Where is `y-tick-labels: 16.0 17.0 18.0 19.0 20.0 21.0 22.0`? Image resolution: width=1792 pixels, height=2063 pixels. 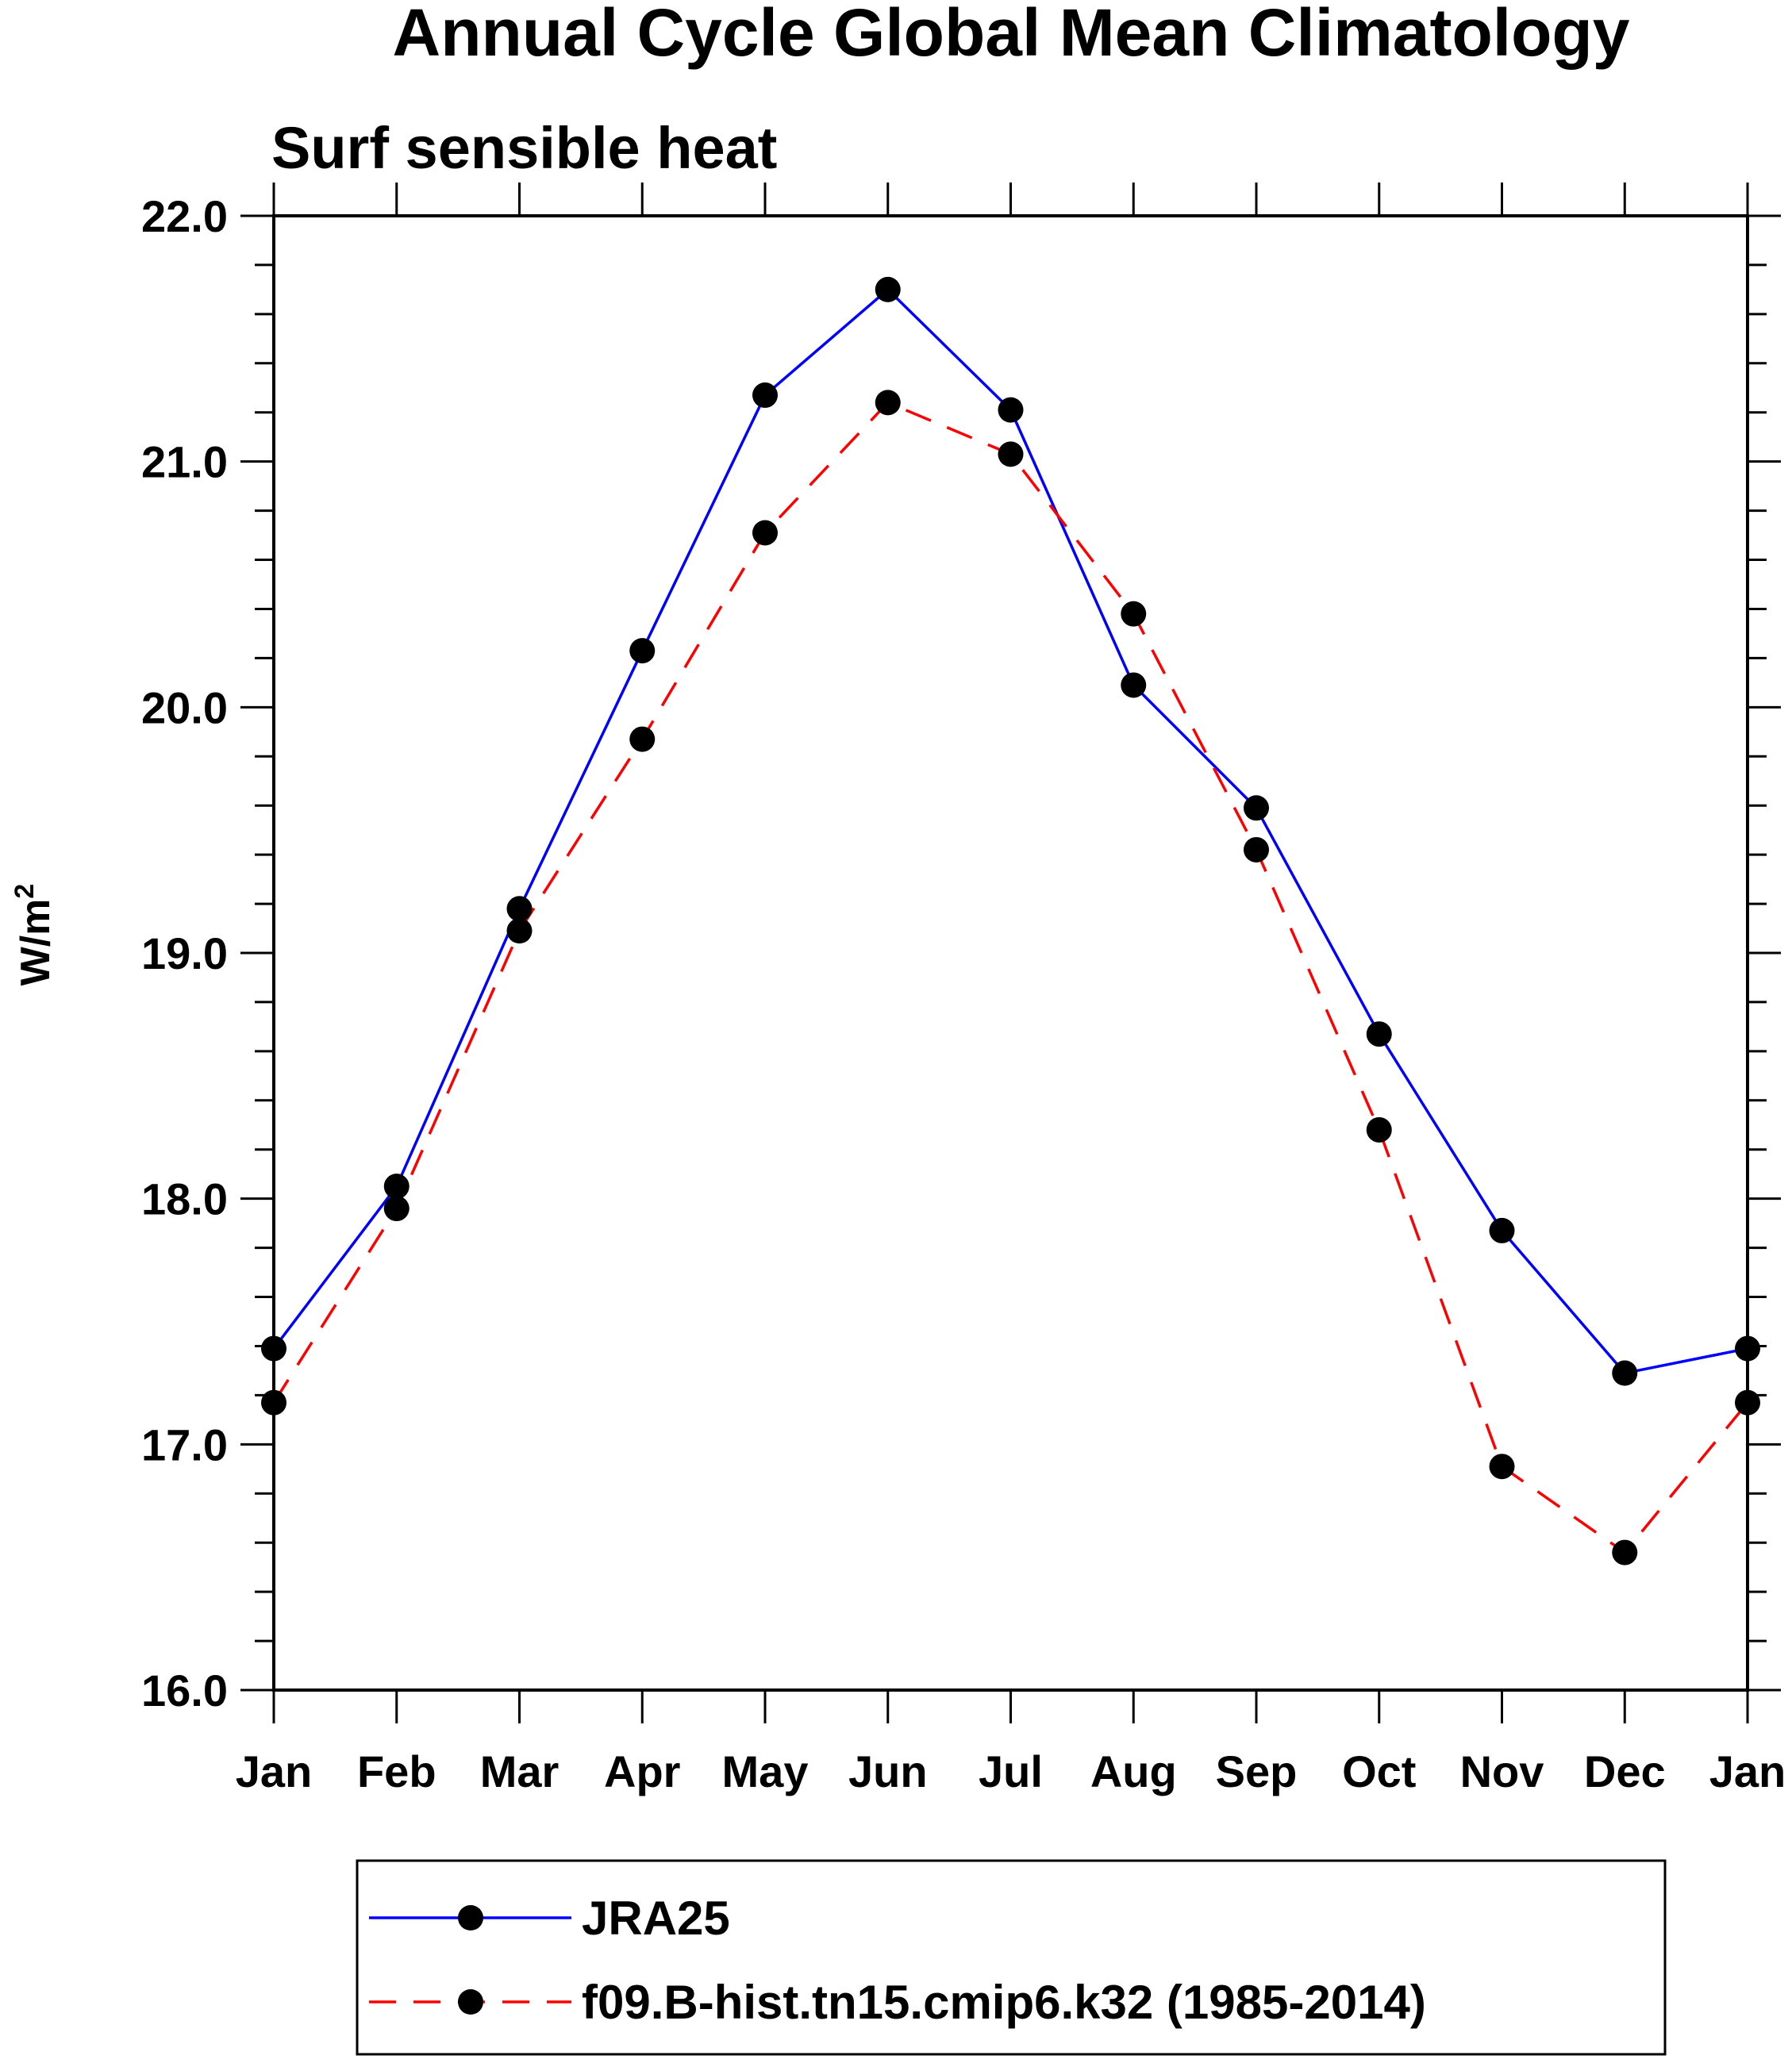
y-tick-labels: 16.0 17.0 18.0 19.0 20.0 21.0 22.0 is located at coordinates (184, 953).